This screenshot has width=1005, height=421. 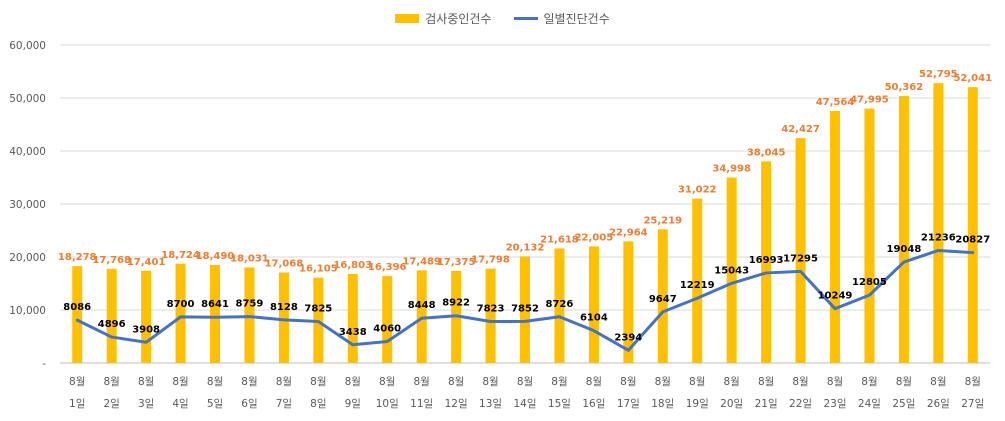 What do you see at coordinates (972, 403) in the screenshot?
I see `x-tick-label-day: 27일` at bounding box center [972, 403].